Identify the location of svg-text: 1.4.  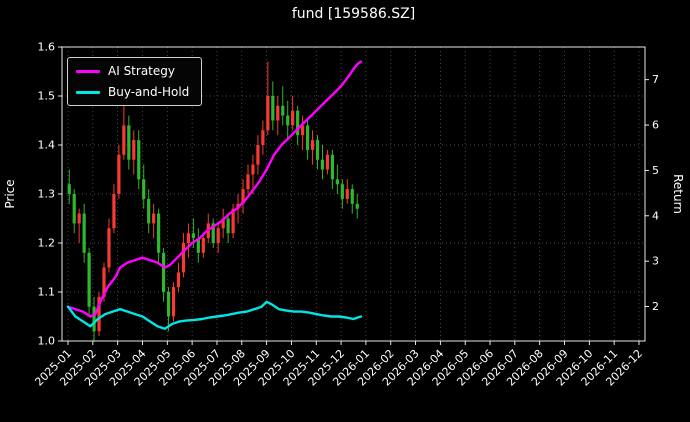
(47, 145).